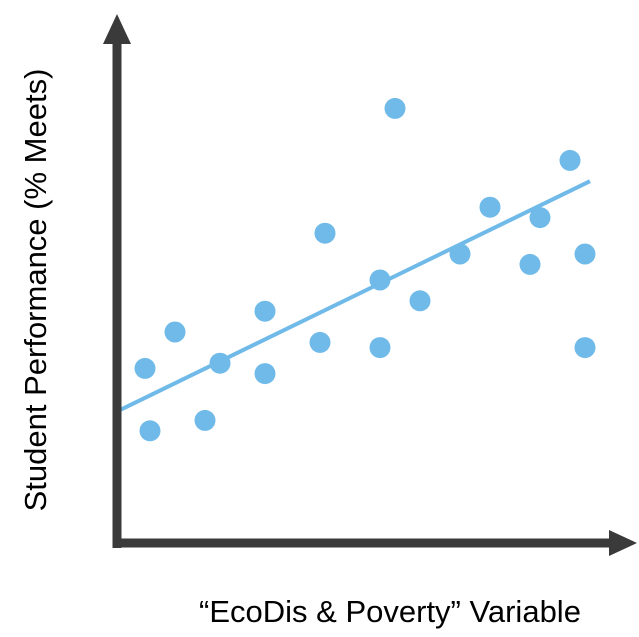  Describe the element at coordinates (35, 290) in the screenshot. I see `y-axis-label: Student Performance (% Meets)` at that location.